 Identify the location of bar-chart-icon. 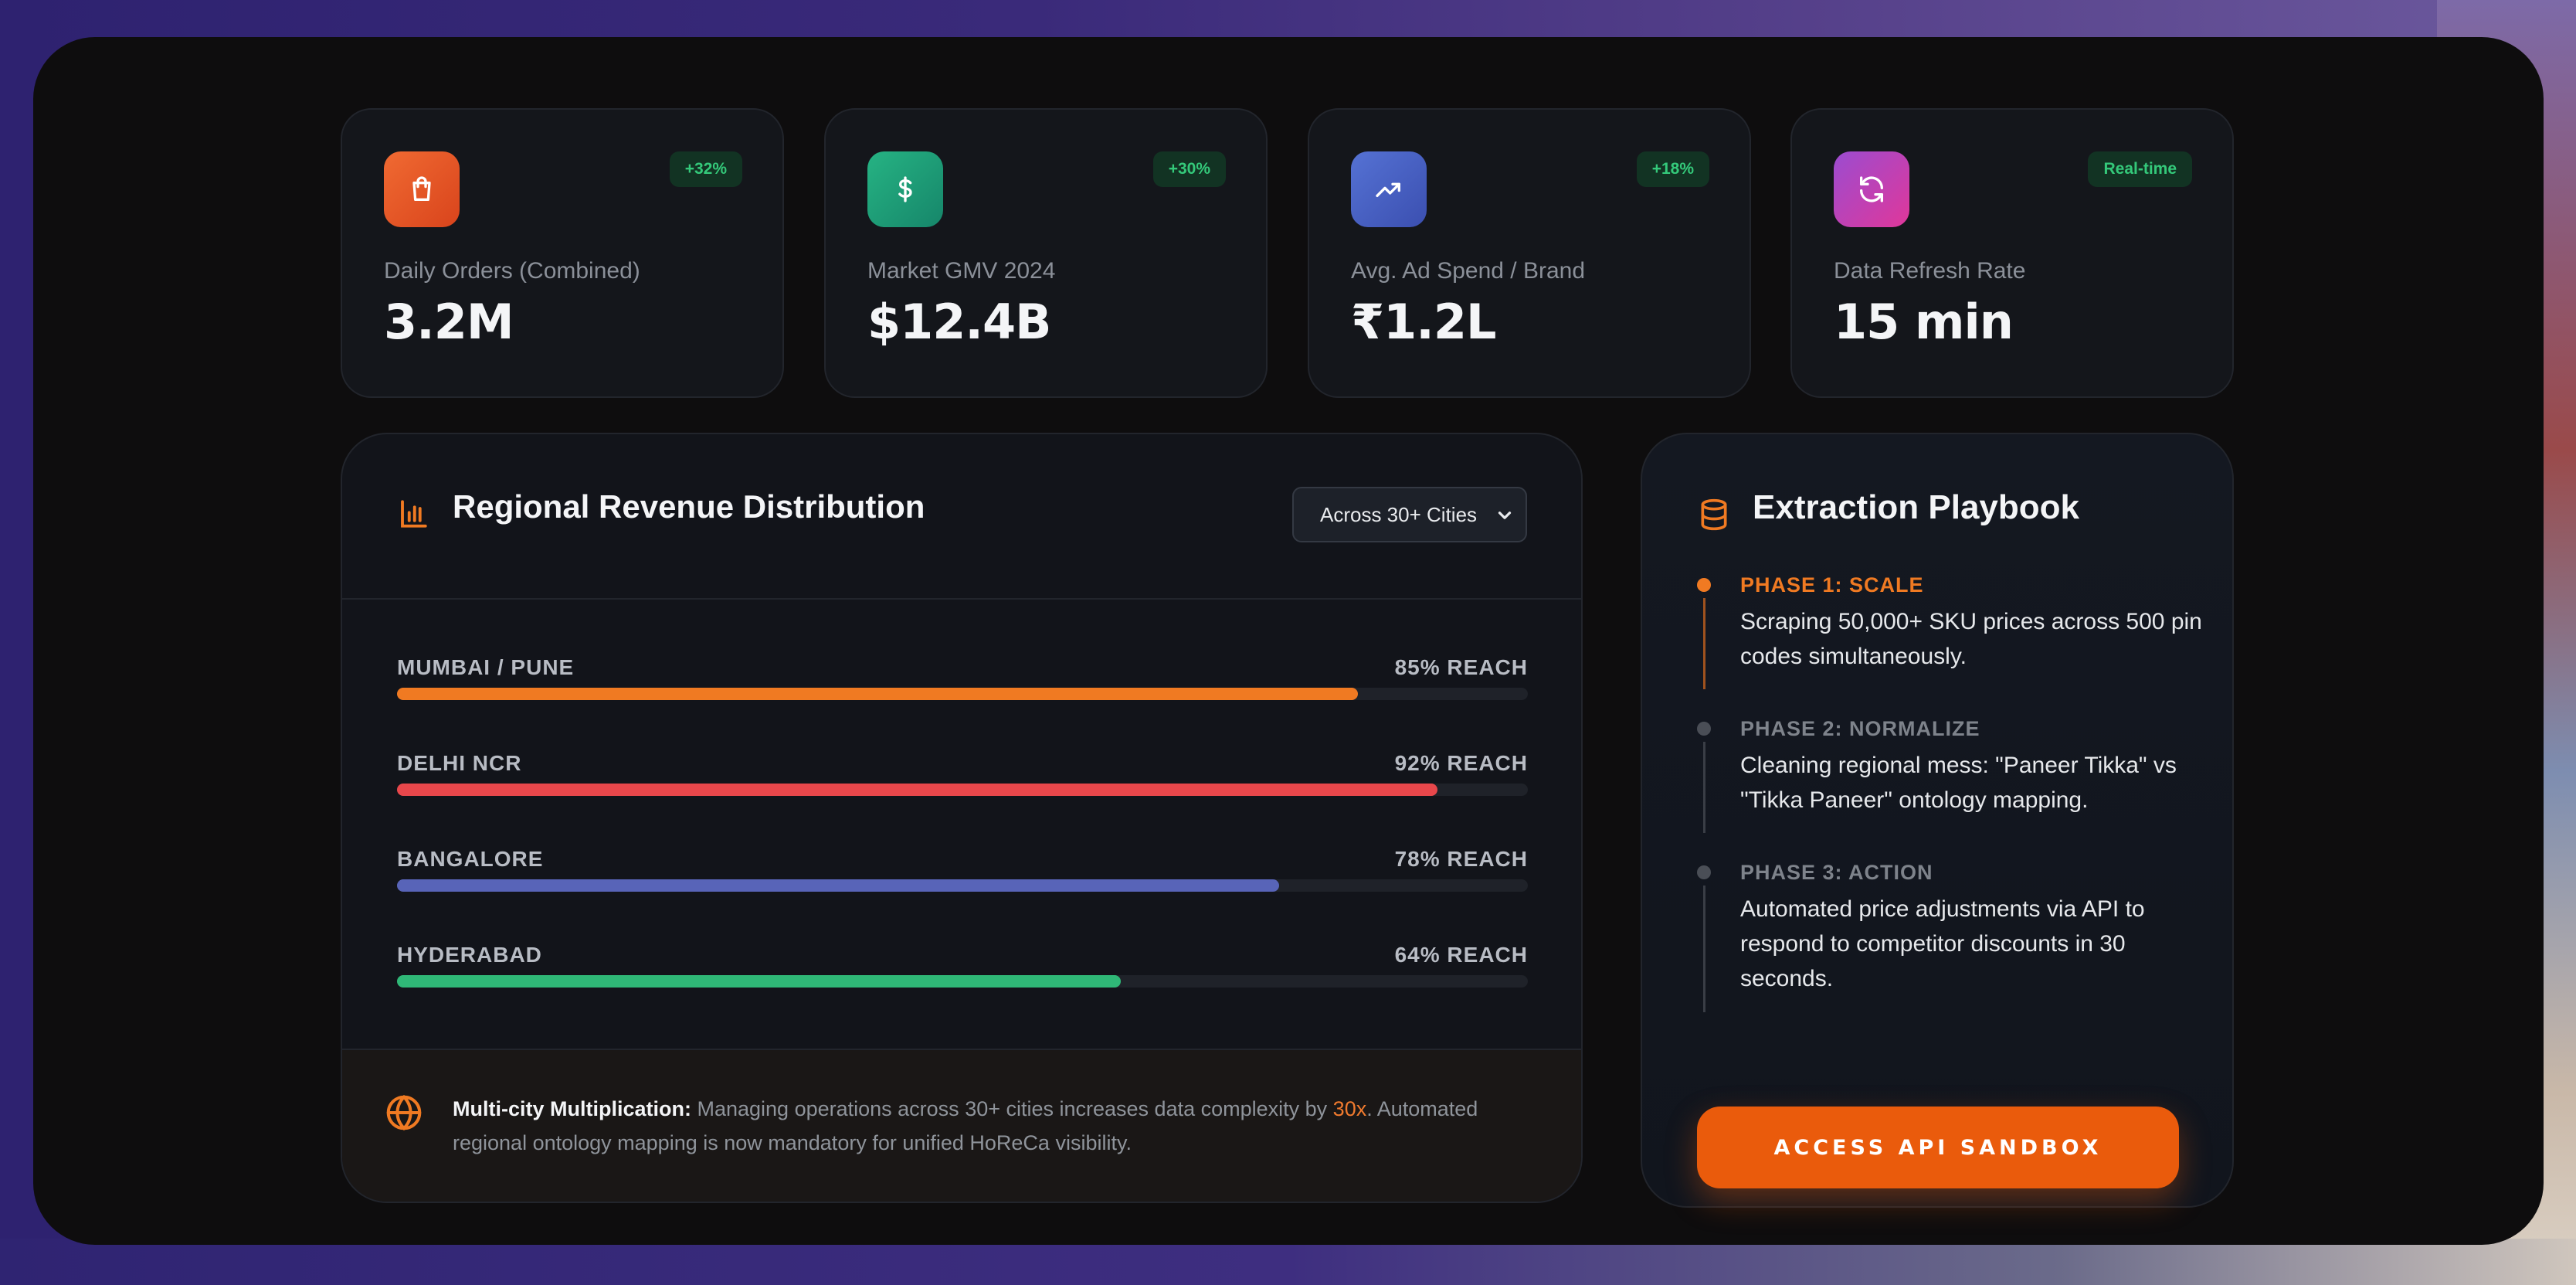
(413, 515).